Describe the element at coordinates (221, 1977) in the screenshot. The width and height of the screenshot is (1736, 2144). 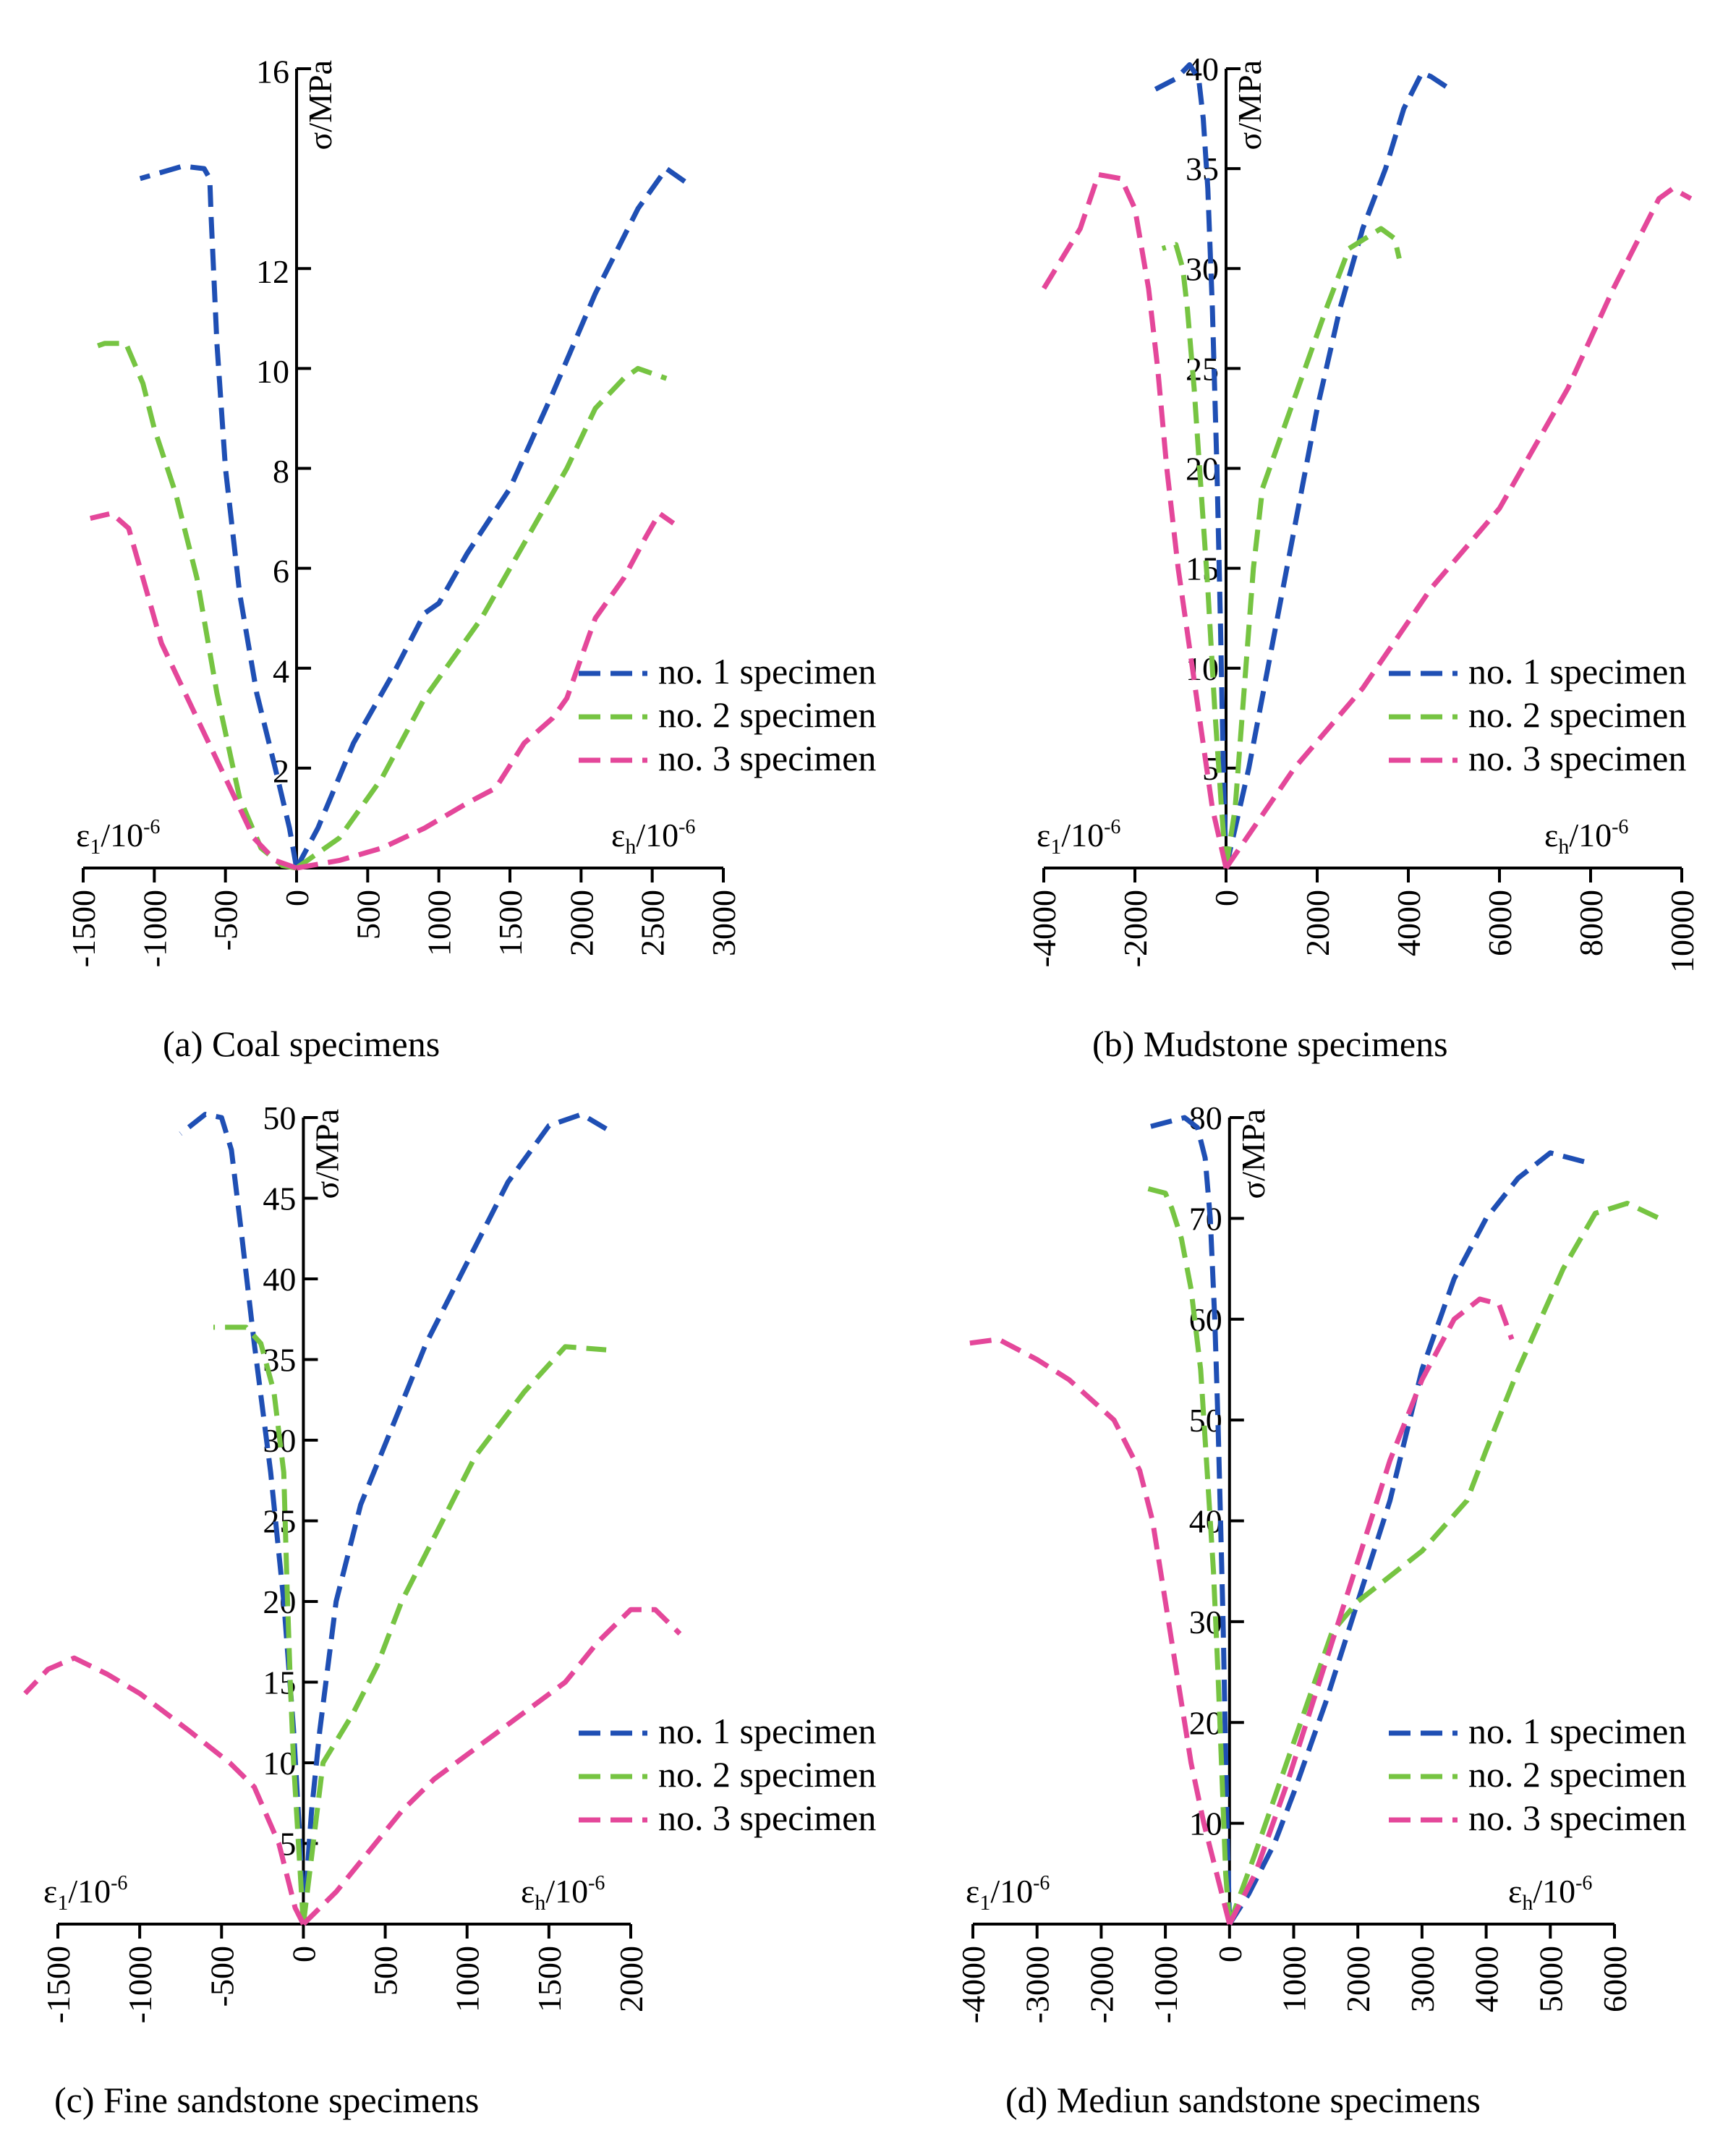
I see `x-tick-label: -500` at that location.